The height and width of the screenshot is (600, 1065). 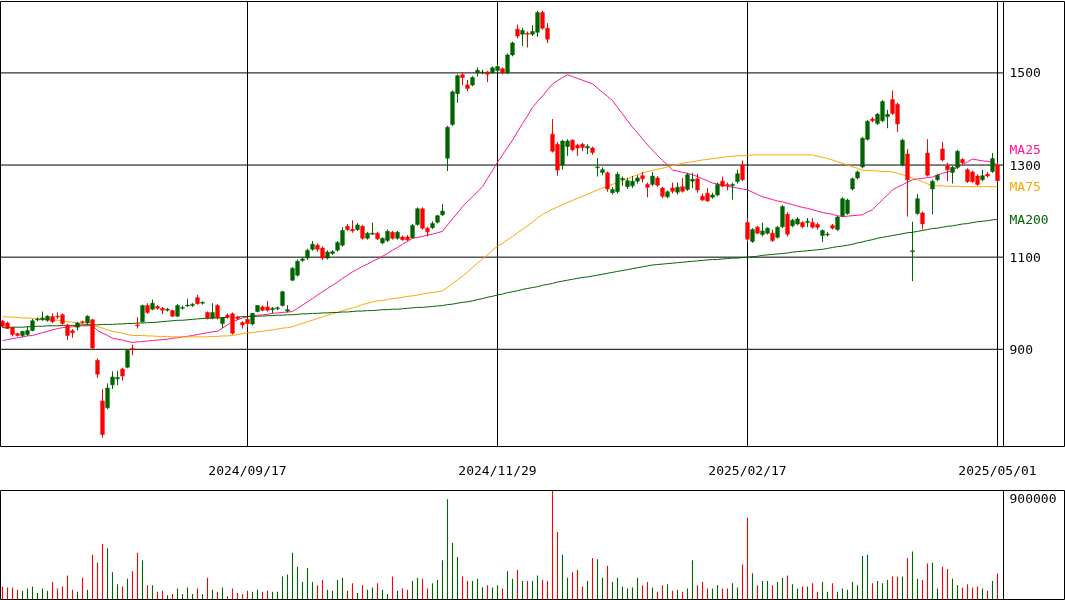 I want to click on y-tick-label: 1300, so click(x=1025, y=165).